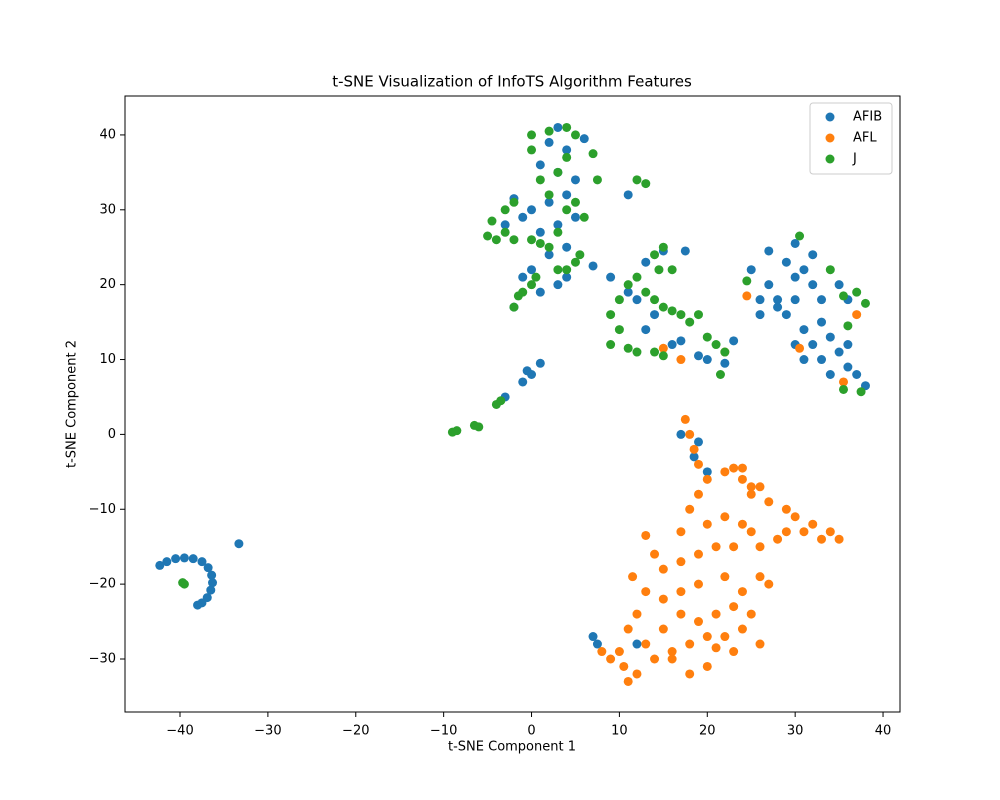 This screenshot has height=800, width=1000. Describe the element at coordinates (107, 284) in the screenshot. I see `y-tick-label: 20` at that location.